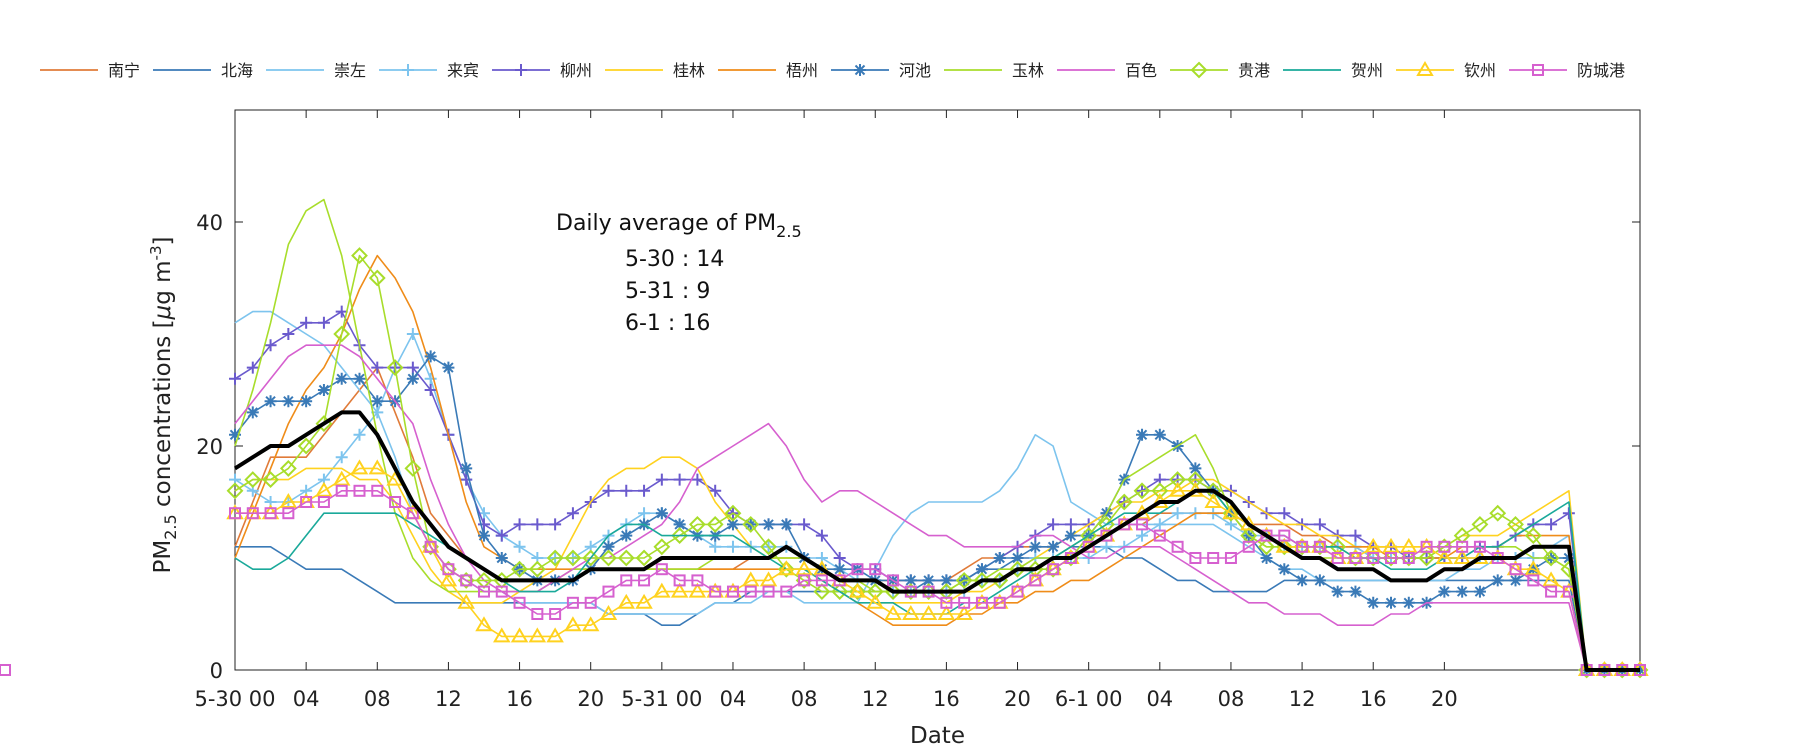 The width and height of the screenshot is (1800, 750). What do you see at coordinates (124, 70) in the screenshot?
I see `legend-label: 南宁` at bounding box center [124, 70].